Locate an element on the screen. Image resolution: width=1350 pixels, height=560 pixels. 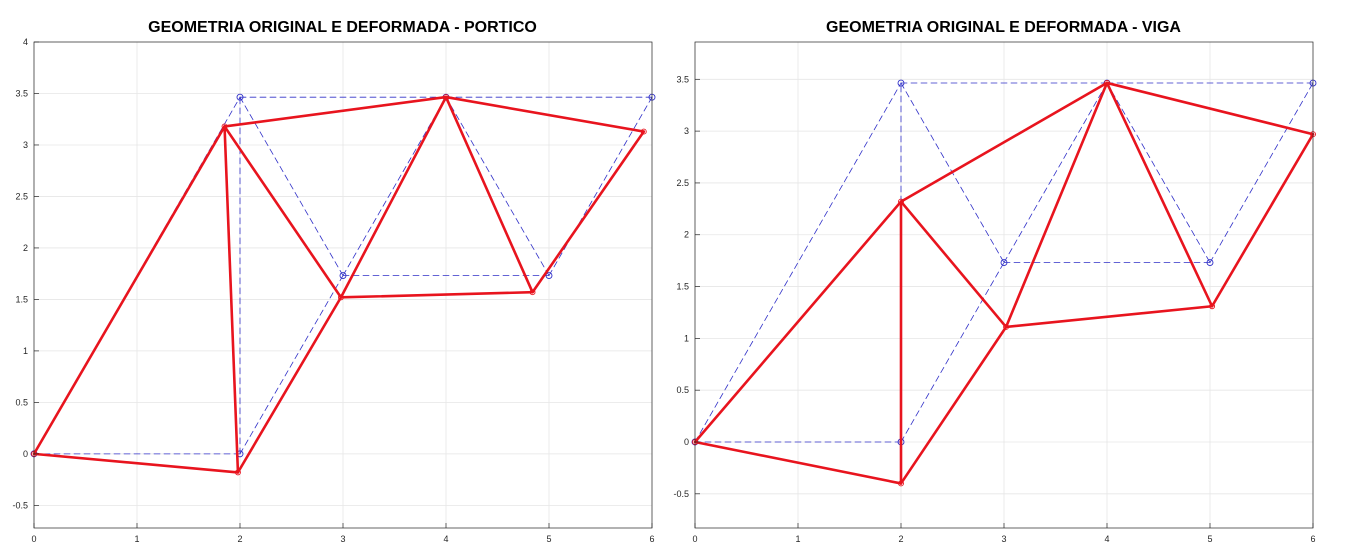
portico-ytick-label: 2 is located at coordinates (25, 248).